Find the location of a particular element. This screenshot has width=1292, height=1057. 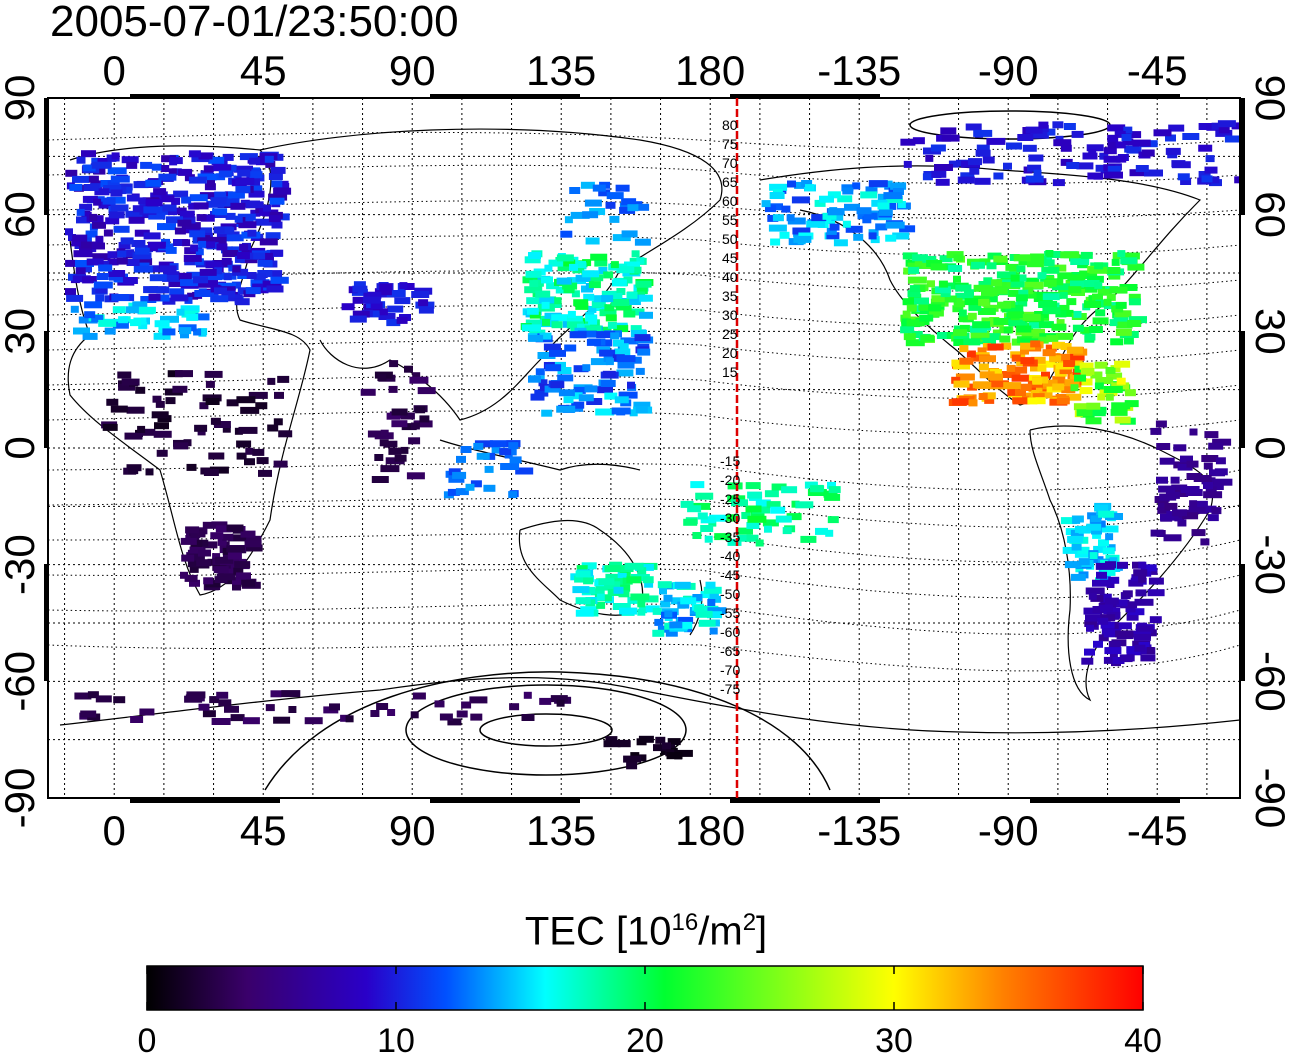

coastline-indonesia is located at coordinates (540, 455).